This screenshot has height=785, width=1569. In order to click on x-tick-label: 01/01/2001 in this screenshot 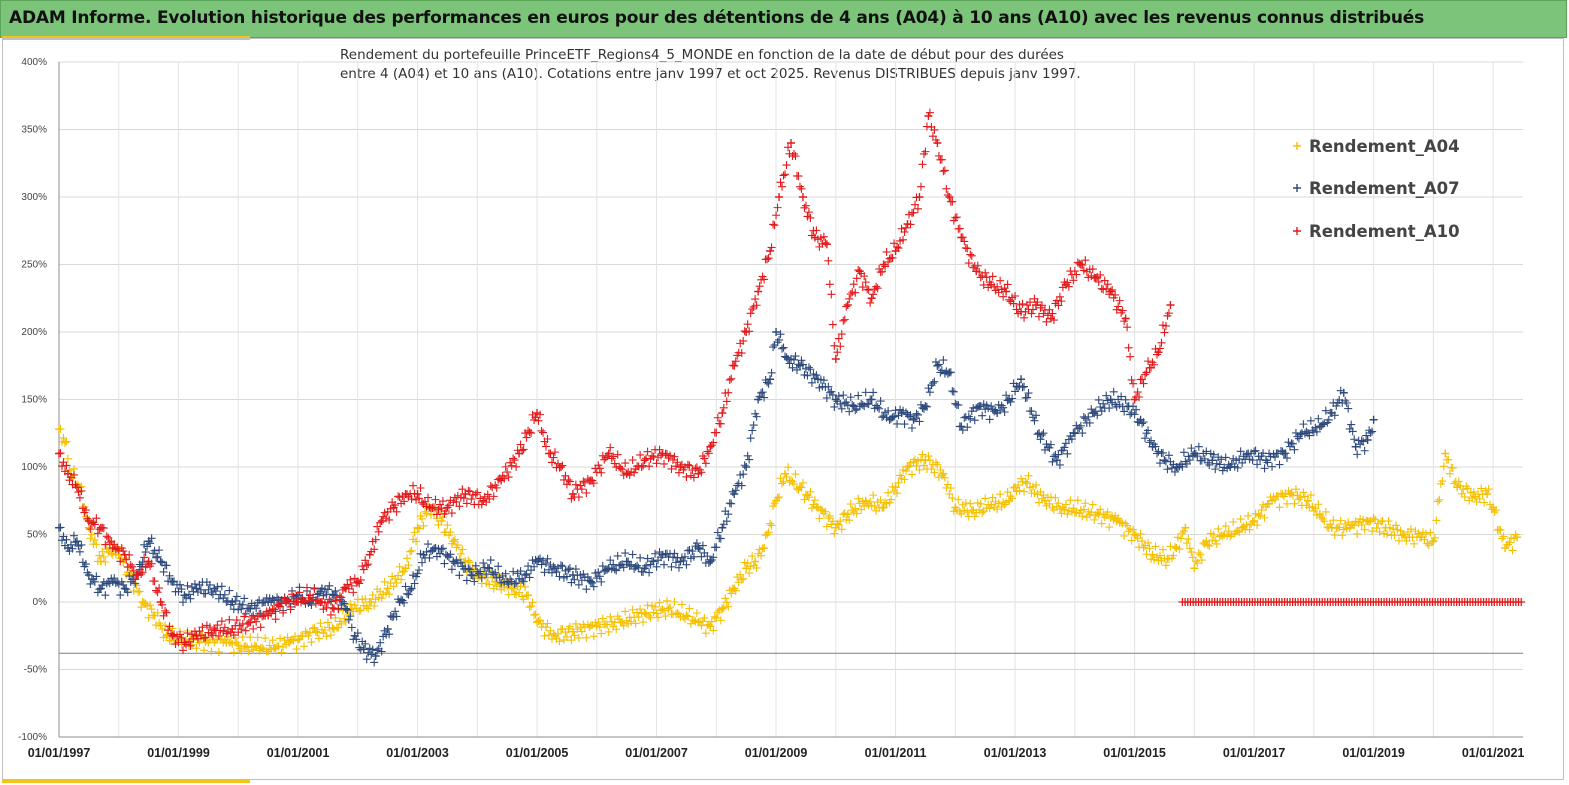, I will do `click(298, 753)`.